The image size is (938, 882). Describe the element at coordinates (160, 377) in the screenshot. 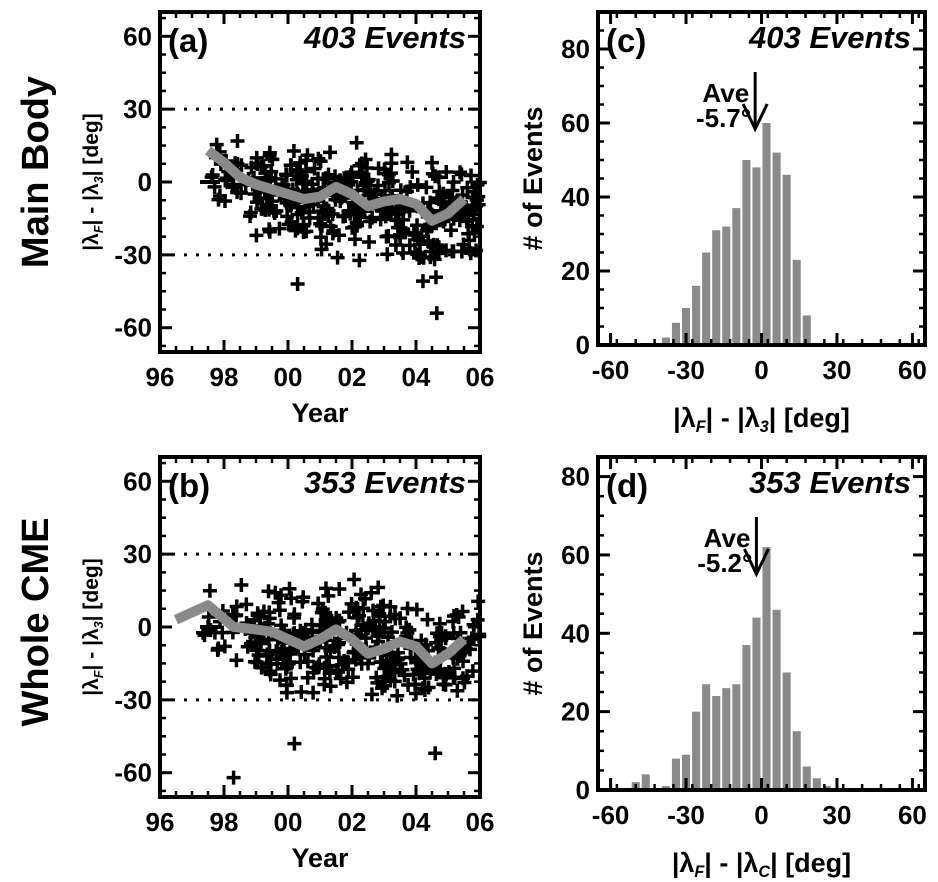

I see `x-tick-label: 96` at that location.